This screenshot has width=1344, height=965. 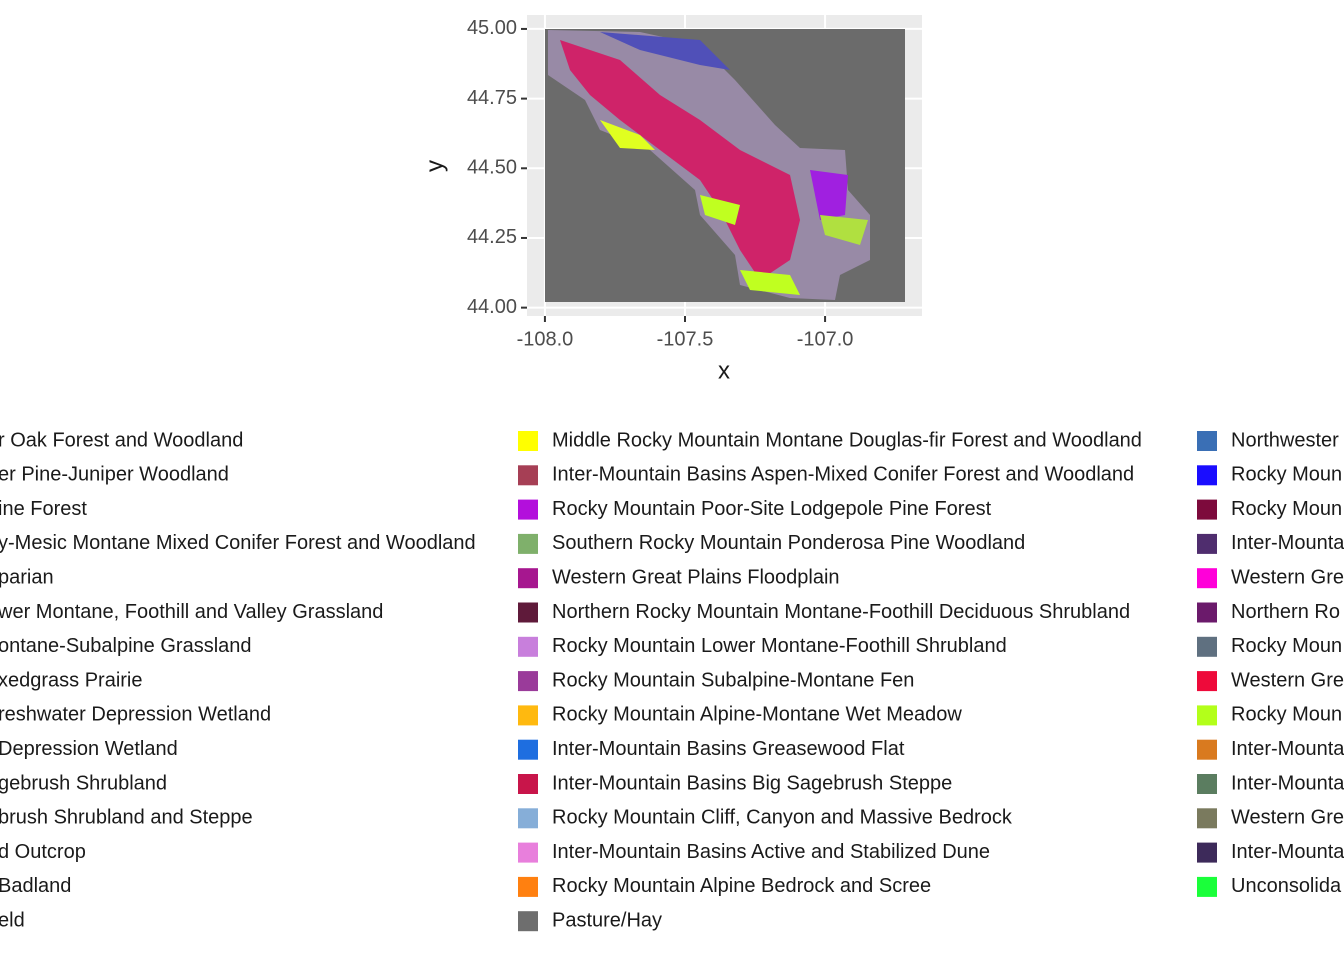 I want to click on x-tick-label: -108.0, so click(x=545, y=339).